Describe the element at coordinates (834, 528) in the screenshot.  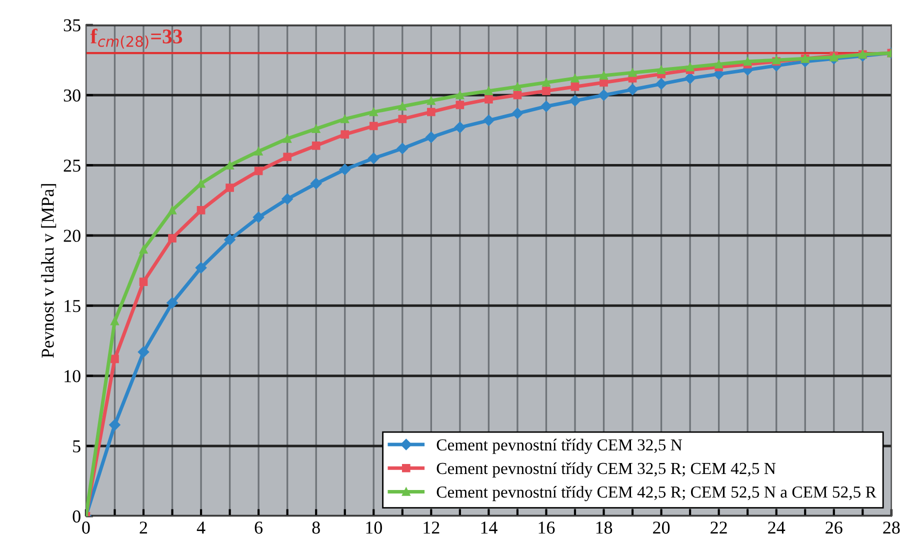
I see `x-tick-label: 26` at that location.